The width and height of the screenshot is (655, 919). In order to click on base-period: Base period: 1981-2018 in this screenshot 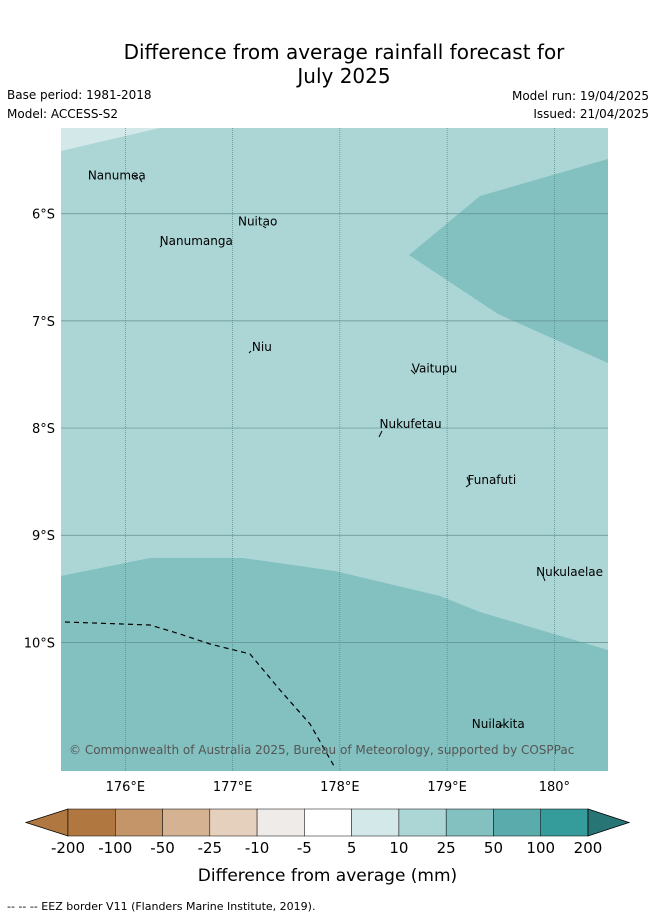, I will do `click(79, 95)`.